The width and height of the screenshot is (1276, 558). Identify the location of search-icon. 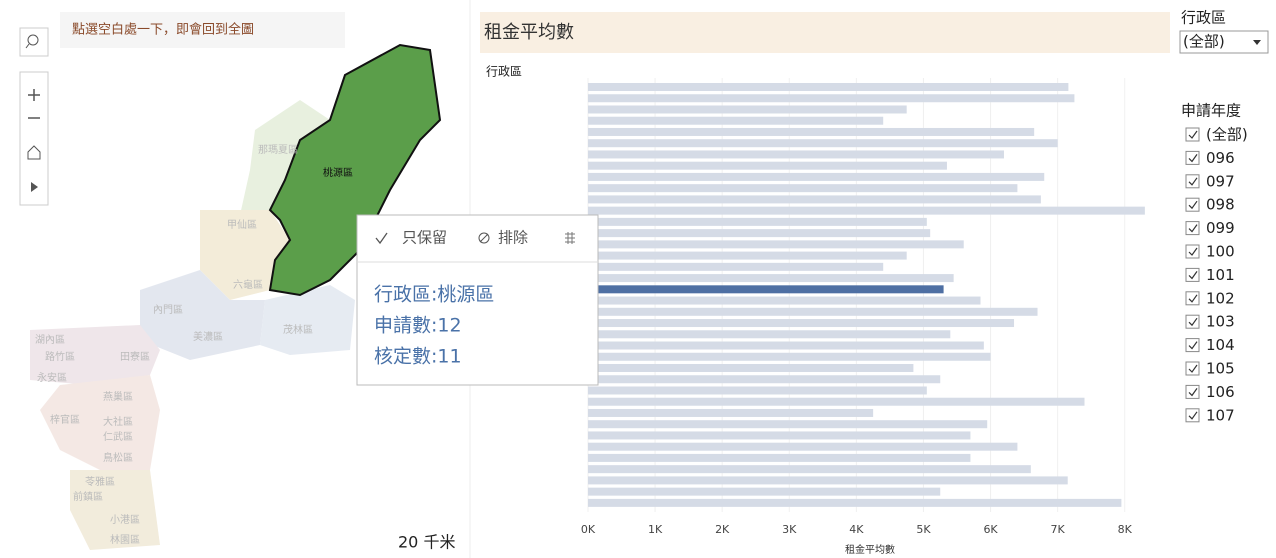
(27, 46).